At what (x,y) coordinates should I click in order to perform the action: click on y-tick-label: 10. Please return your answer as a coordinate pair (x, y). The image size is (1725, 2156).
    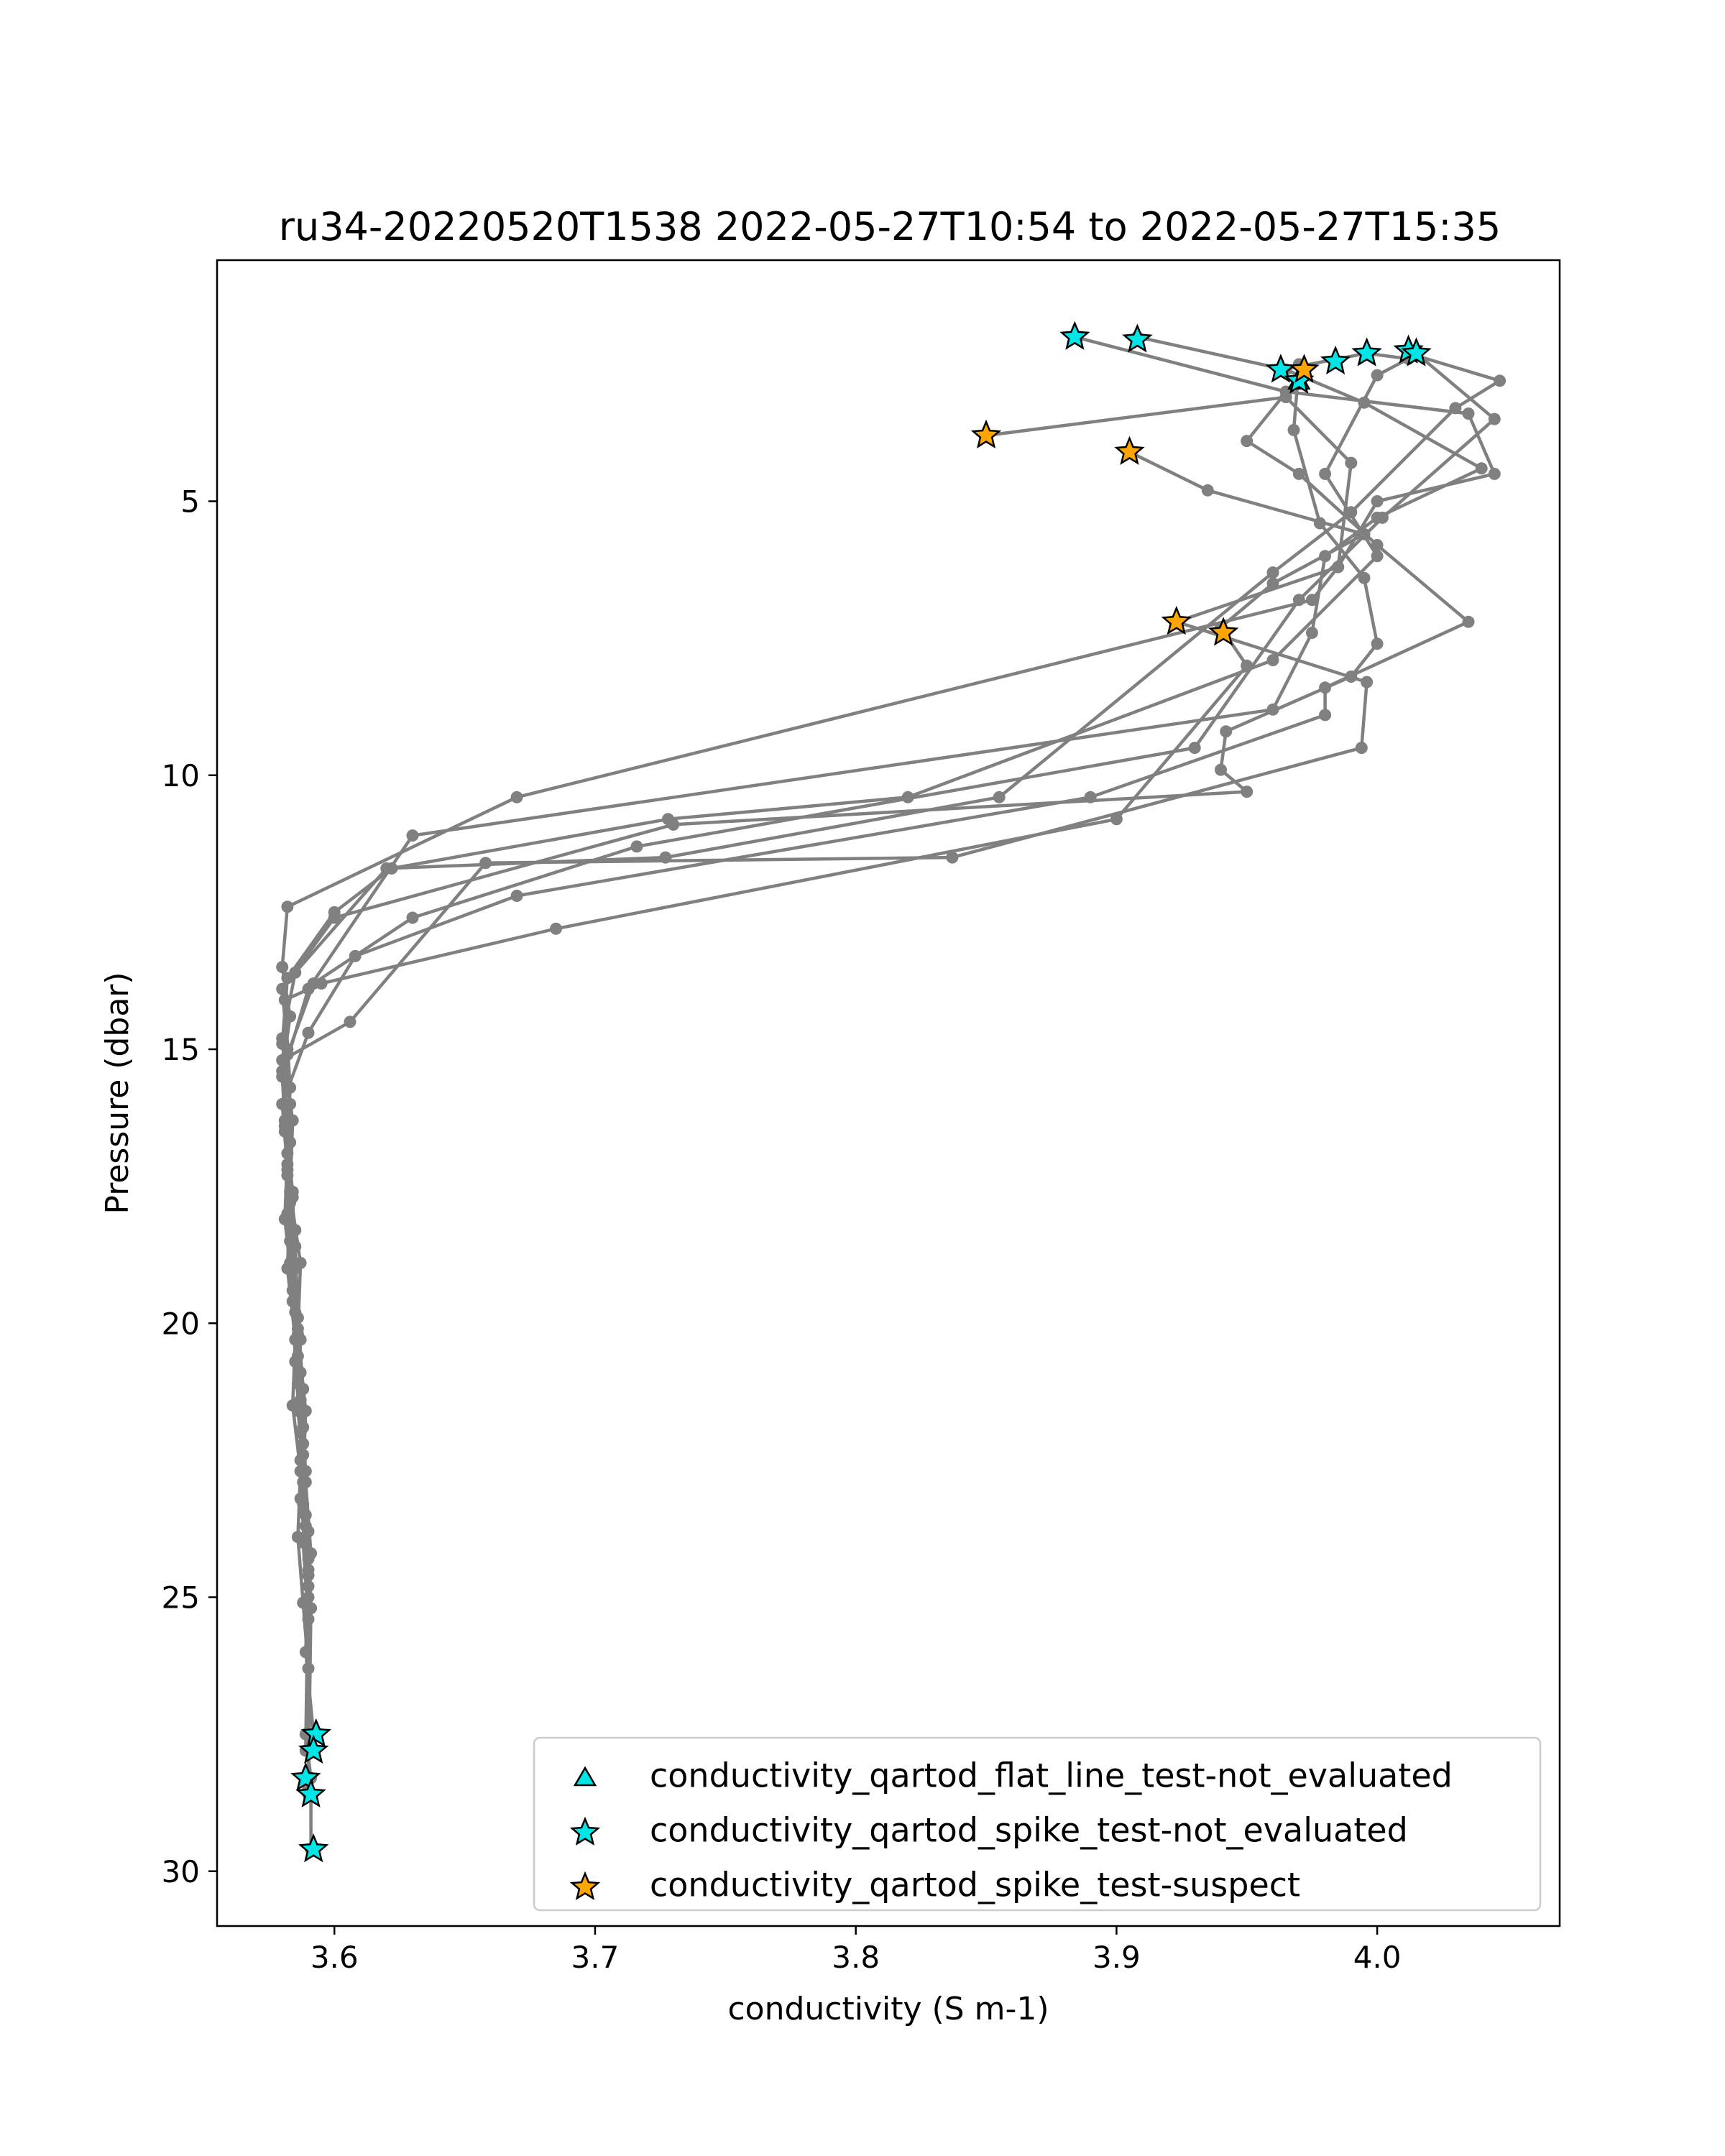
    Looking at the image, I should click on (181, 775).